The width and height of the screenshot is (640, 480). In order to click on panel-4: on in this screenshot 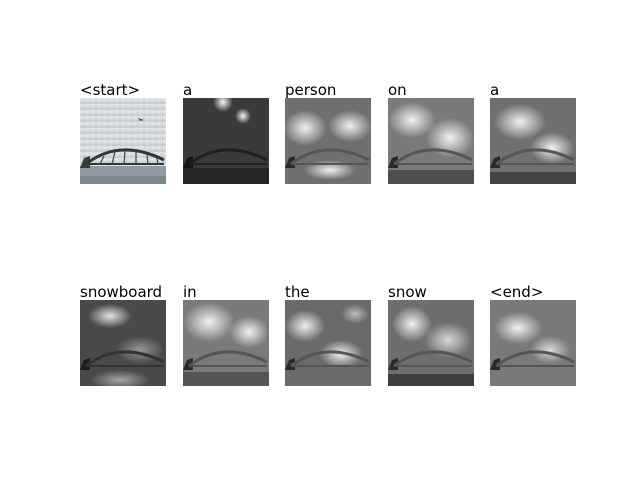, I will do `click(431, 133)`.